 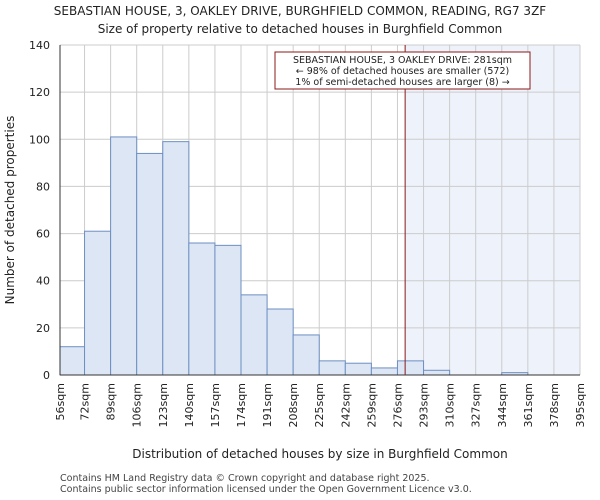 What do you see at coordinates (554, 405) in the screenshot?
I see `x-tick-label: 378sqm` at bounding box center [554, 405].